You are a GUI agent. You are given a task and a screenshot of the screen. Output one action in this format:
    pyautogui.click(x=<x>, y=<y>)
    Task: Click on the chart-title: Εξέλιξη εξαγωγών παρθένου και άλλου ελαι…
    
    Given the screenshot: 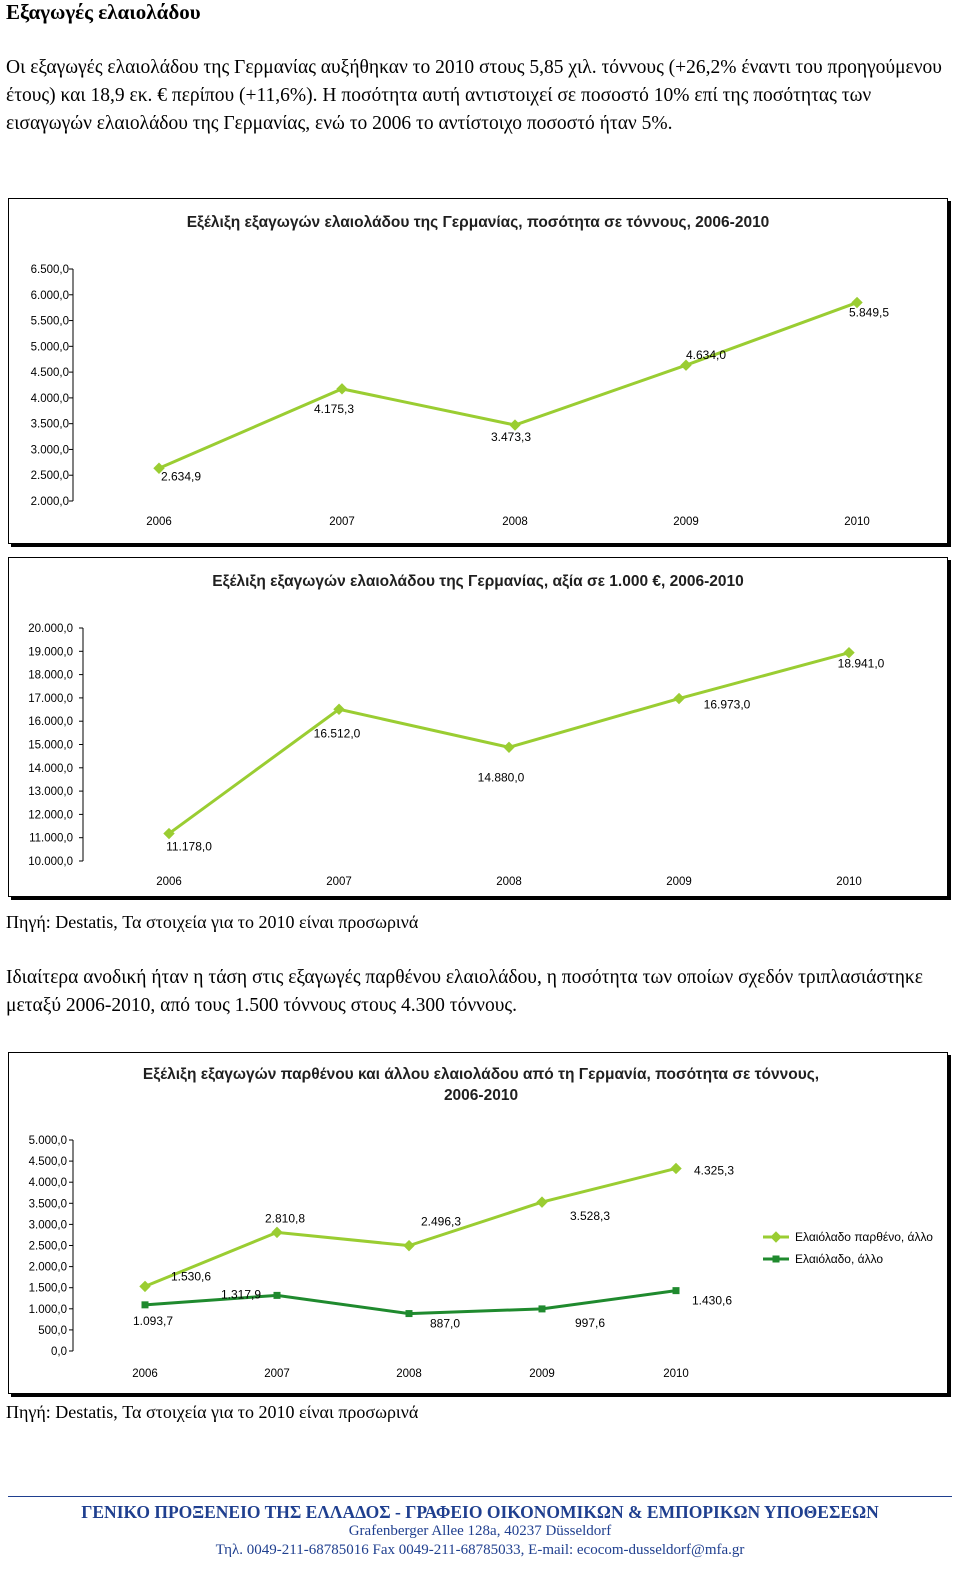 What is the action you would take?
    pyautogui.click(x=481, y=1074)
    